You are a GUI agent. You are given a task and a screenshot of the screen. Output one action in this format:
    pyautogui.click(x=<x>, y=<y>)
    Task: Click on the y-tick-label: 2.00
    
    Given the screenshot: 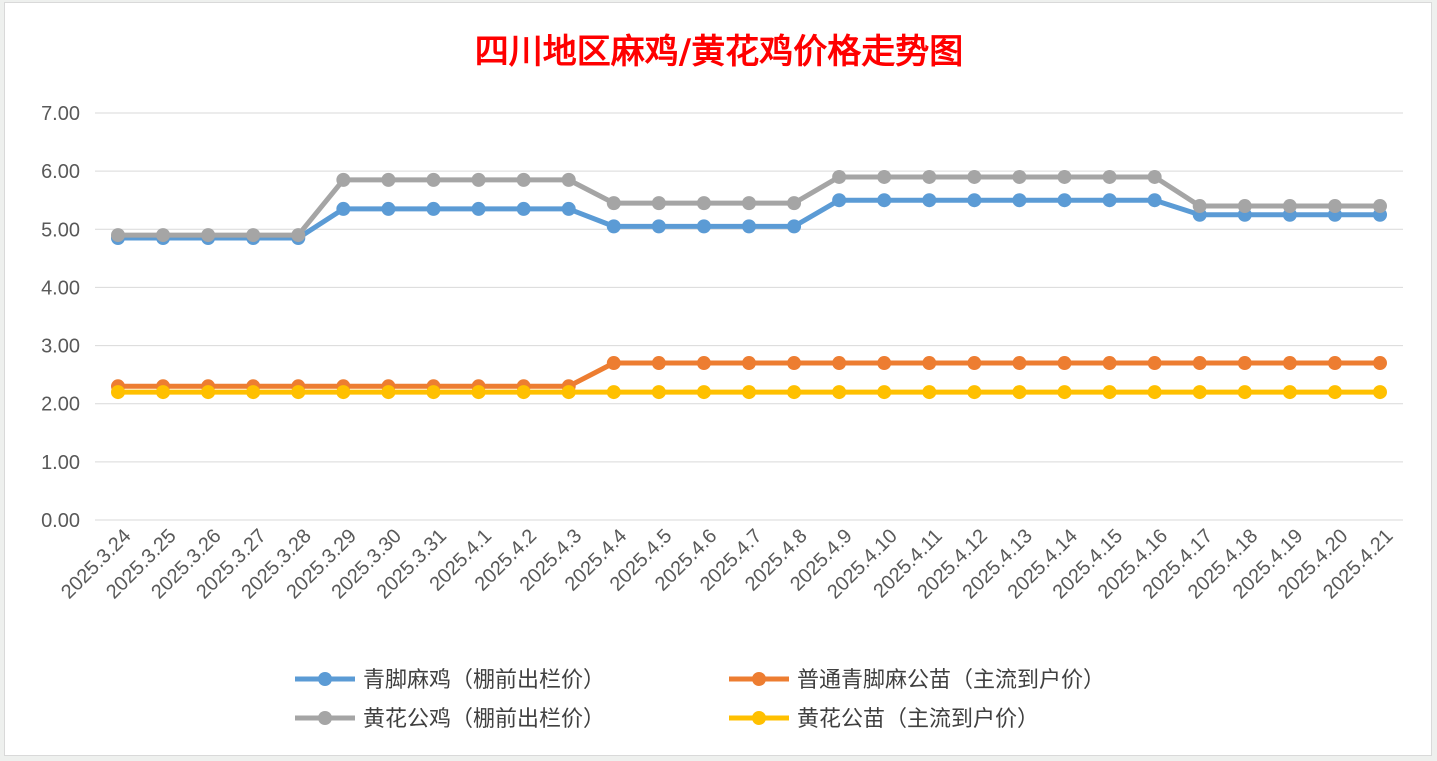 What is the action you would take?
    pyautogui.click(x=60, y=405)
    